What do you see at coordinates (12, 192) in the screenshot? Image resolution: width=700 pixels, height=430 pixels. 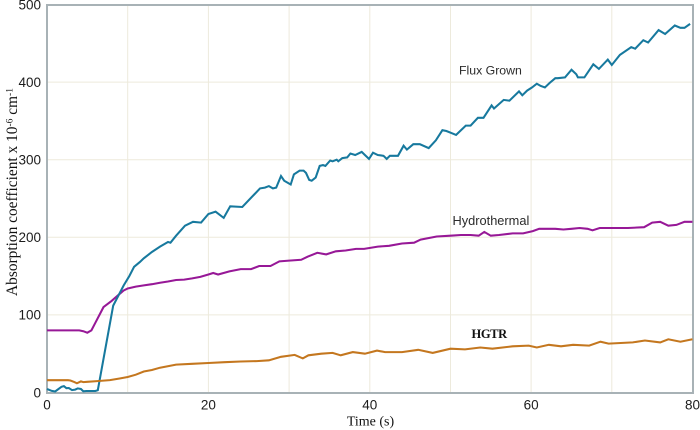 I see `svg-text:Absorption coefficient x 10-6: Absorption coefficient x 10-6 cm-1` at bounding box center [12, 192].